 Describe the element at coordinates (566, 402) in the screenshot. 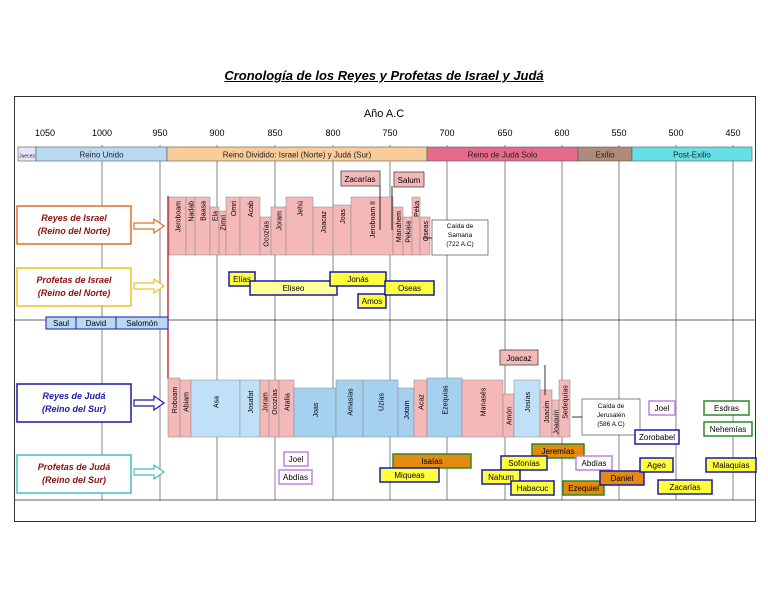

I see `juda-king-name: Sedequías` at that location.